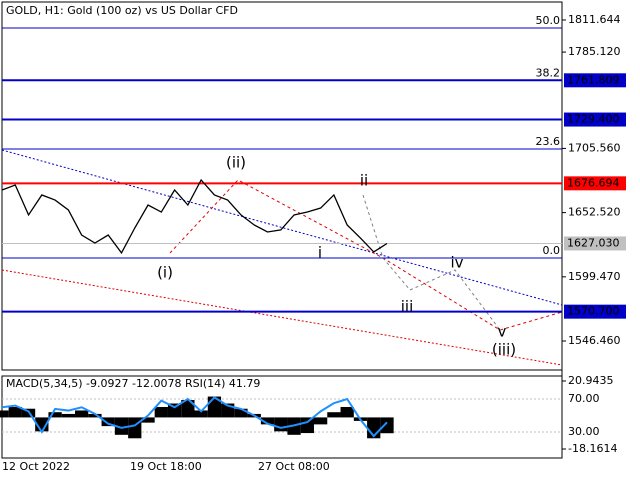 Image resolution: width=640 pixels, height=480 pixels. Describe the element at coordinates (594, 51) in the screenshot. I see `y-tick-label: 1785.120` at that location.